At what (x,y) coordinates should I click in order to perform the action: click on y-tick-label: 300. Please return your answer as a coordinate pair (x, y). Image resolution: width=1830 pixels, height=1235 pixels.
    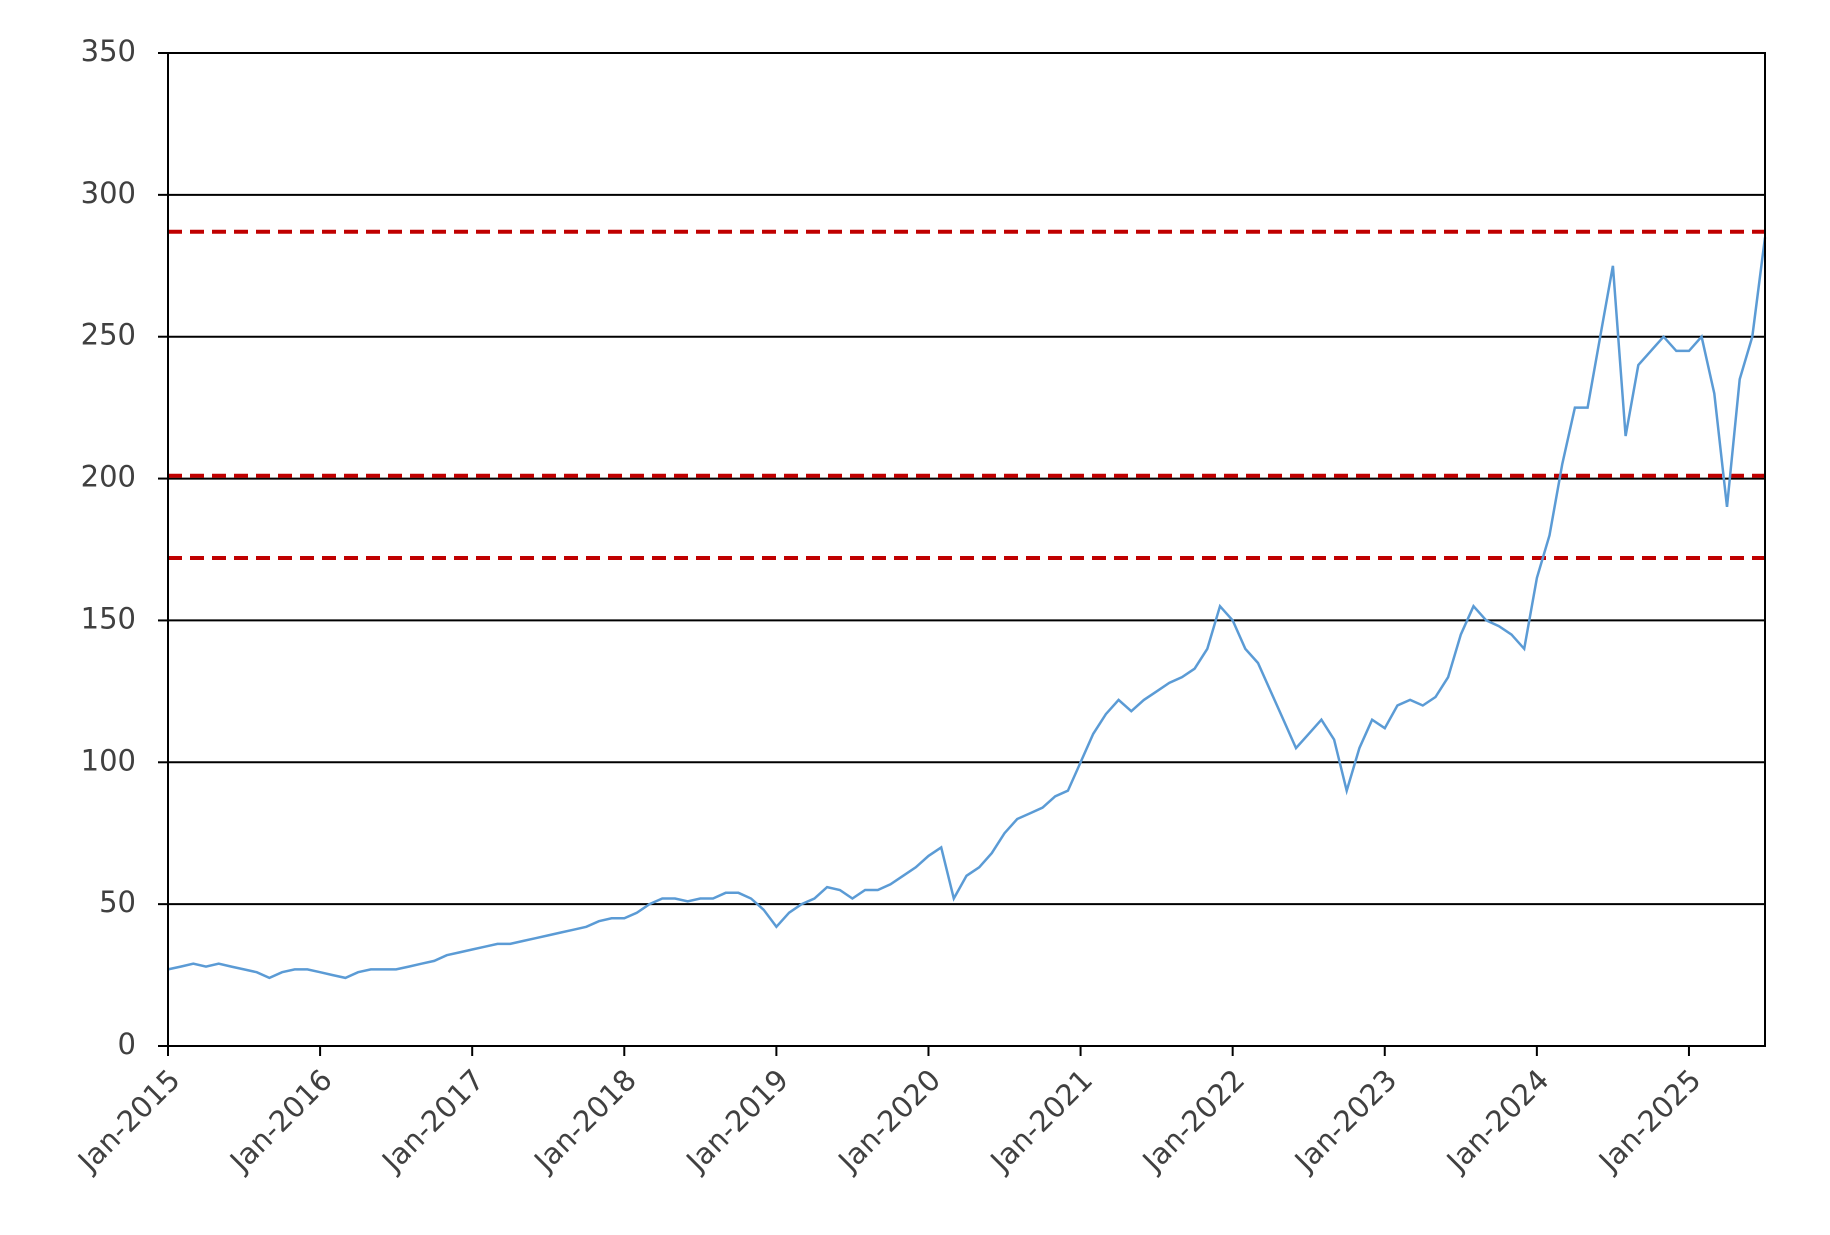
    Looking at the image, I should click on (108, 193).